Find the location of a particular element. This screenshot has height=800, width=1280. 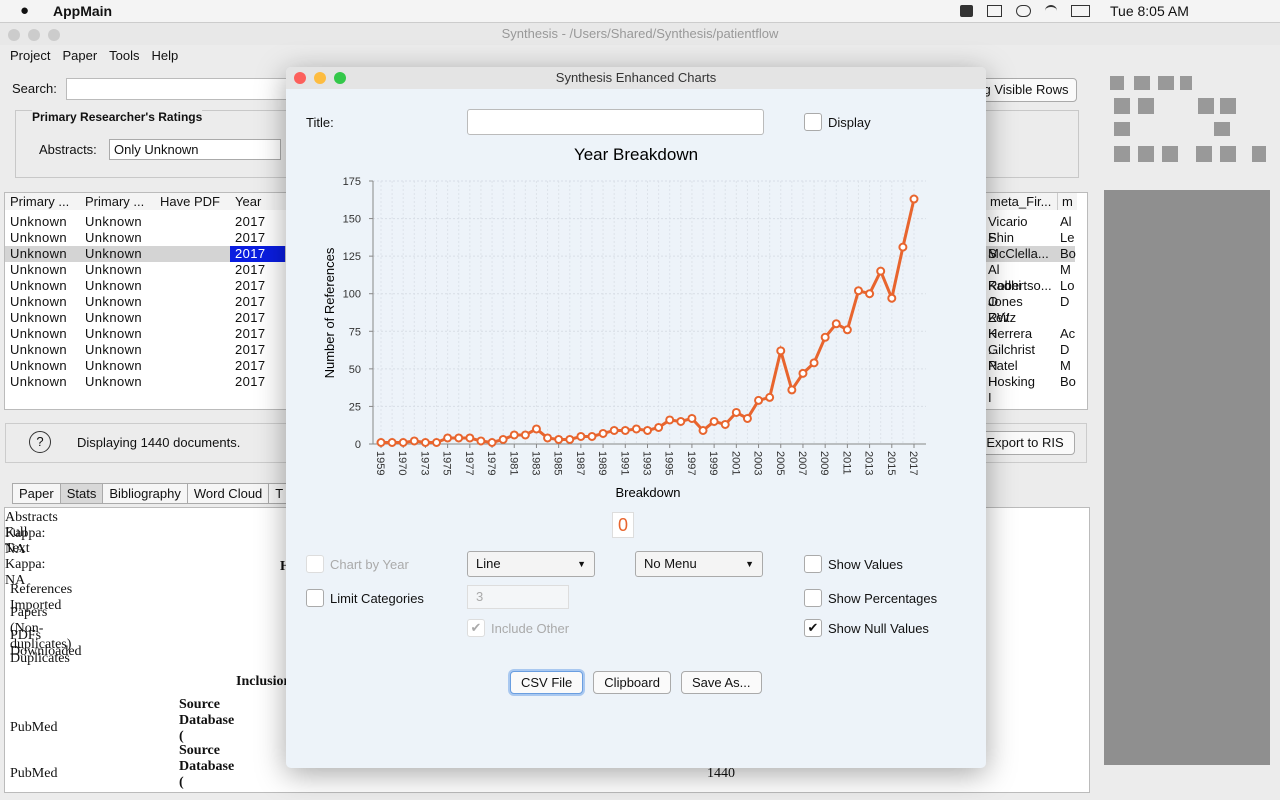

limit-categories-label: Limit Categories is located at coordinates (377, 598).